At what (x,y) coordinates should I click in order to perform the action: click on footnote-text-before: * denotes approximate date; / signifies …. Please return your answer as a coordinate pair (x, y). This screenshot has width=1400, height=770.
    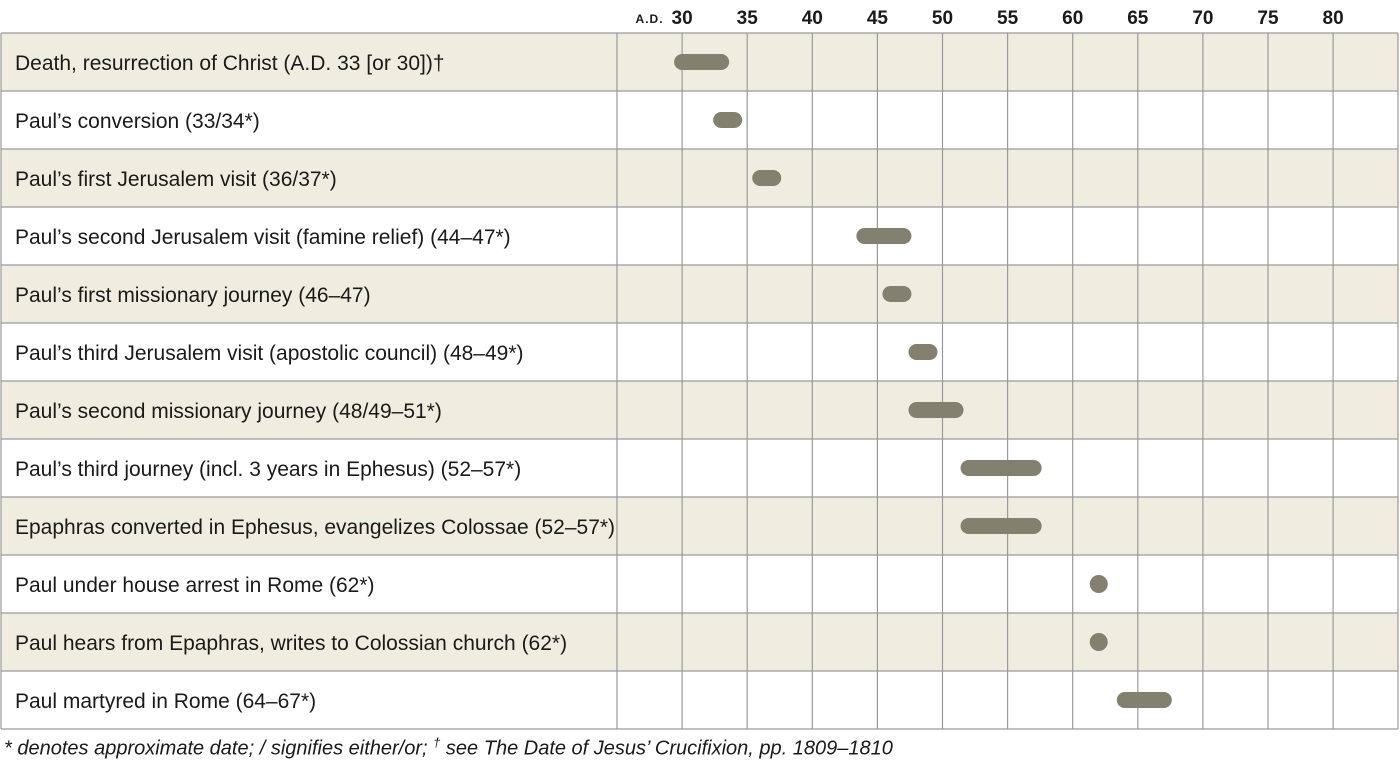
    Looking at the image, I should click on (219, 748).